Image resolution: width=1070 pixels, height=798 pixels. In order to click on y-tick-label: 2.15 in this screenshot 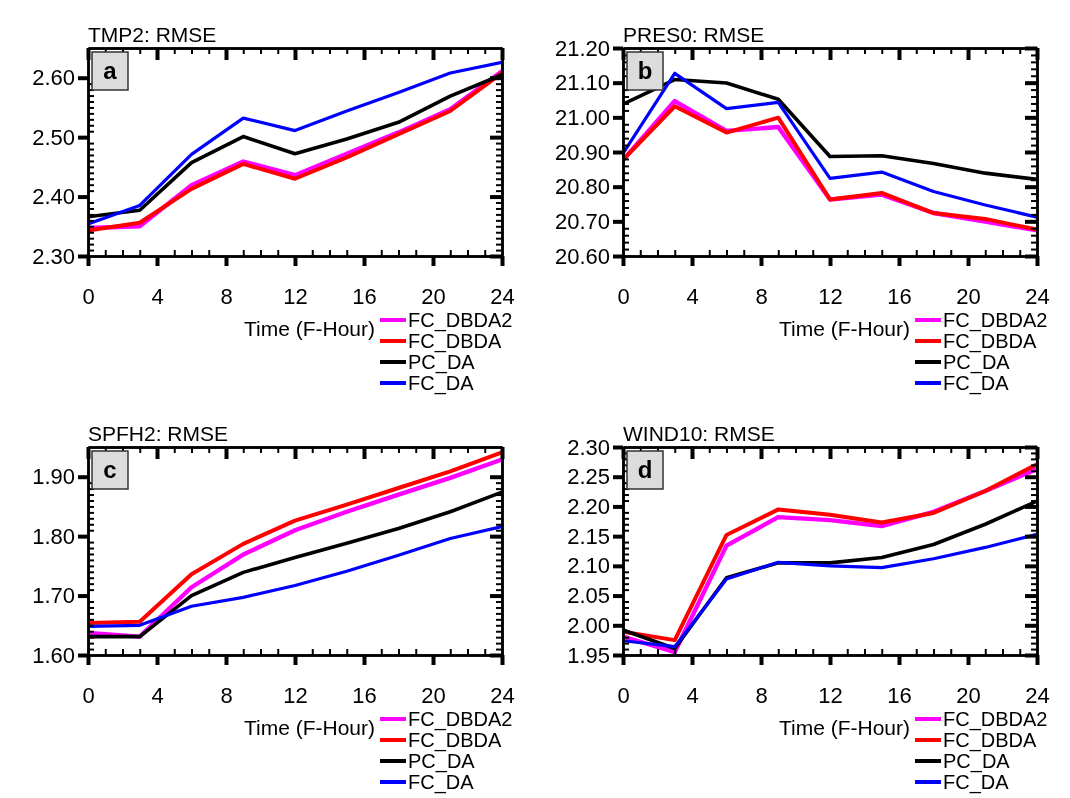, I will do `click(588, 536)`.